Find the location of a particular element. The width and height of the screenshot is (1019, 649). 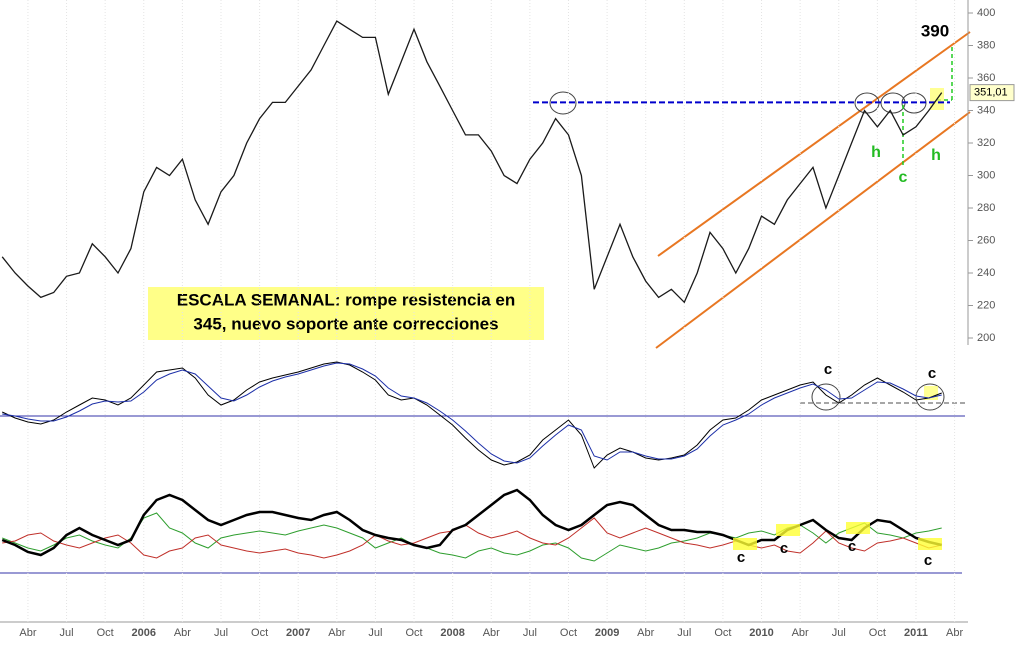

y-tick-label: 320 is located at coordinates (986, 143).